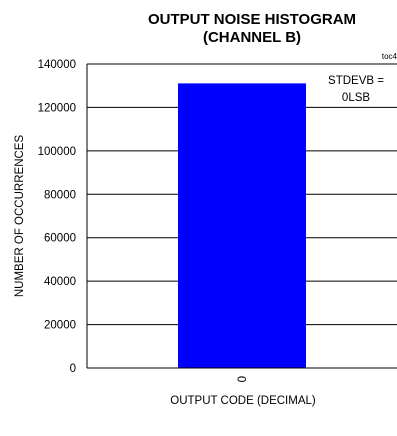 This screenshot has width=397, height=436. I want to click on y-tick-label: 100000, so click(57, 152).